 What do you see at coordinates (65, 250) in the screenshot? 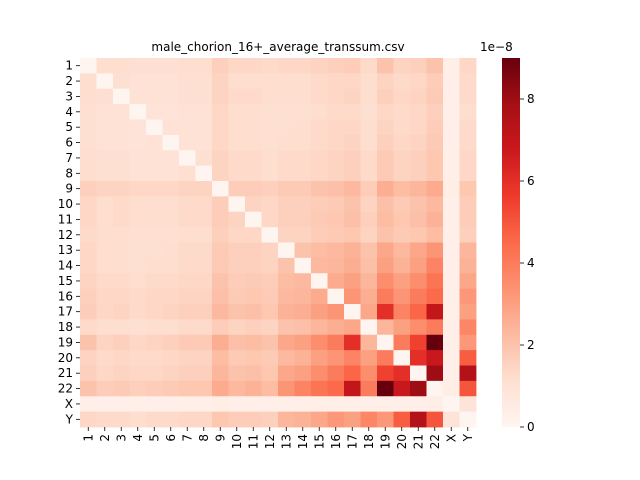
I see `y-tick-label: 13` at bounding box center [65, 250].